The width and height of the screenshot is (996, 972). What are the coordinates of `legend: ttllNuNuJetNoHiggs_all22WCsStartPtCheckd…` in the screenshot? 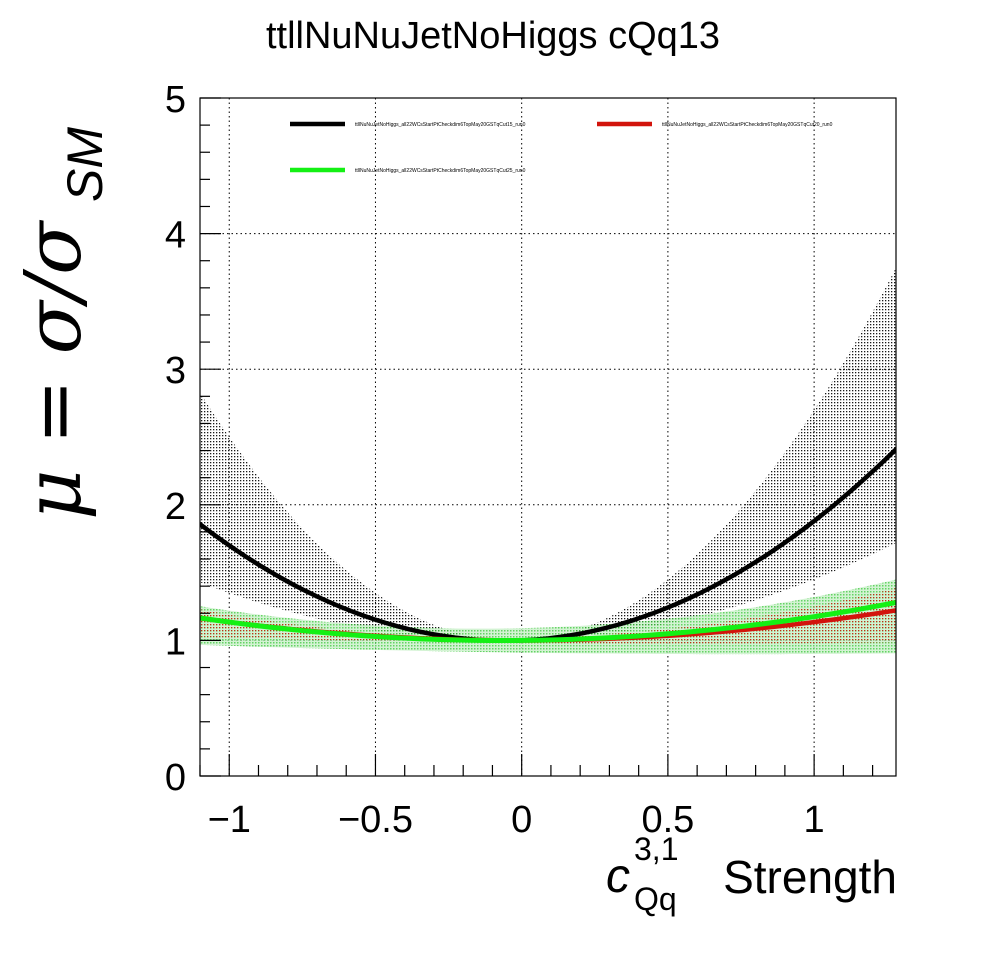 It's located at (561, 147).